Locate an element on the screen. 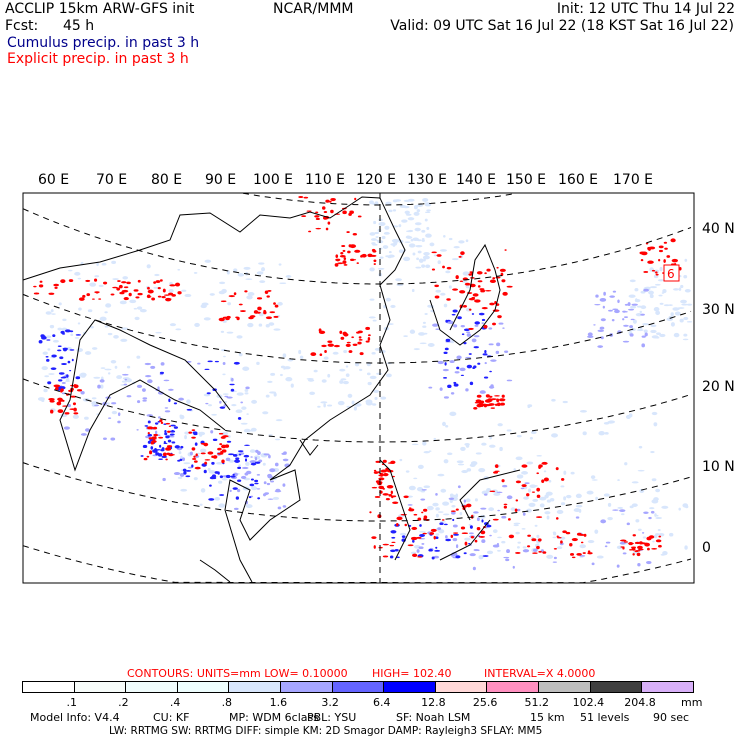 The image size is (740, 740). model-info-item: CU: KF is located at coordinates (171, 717).